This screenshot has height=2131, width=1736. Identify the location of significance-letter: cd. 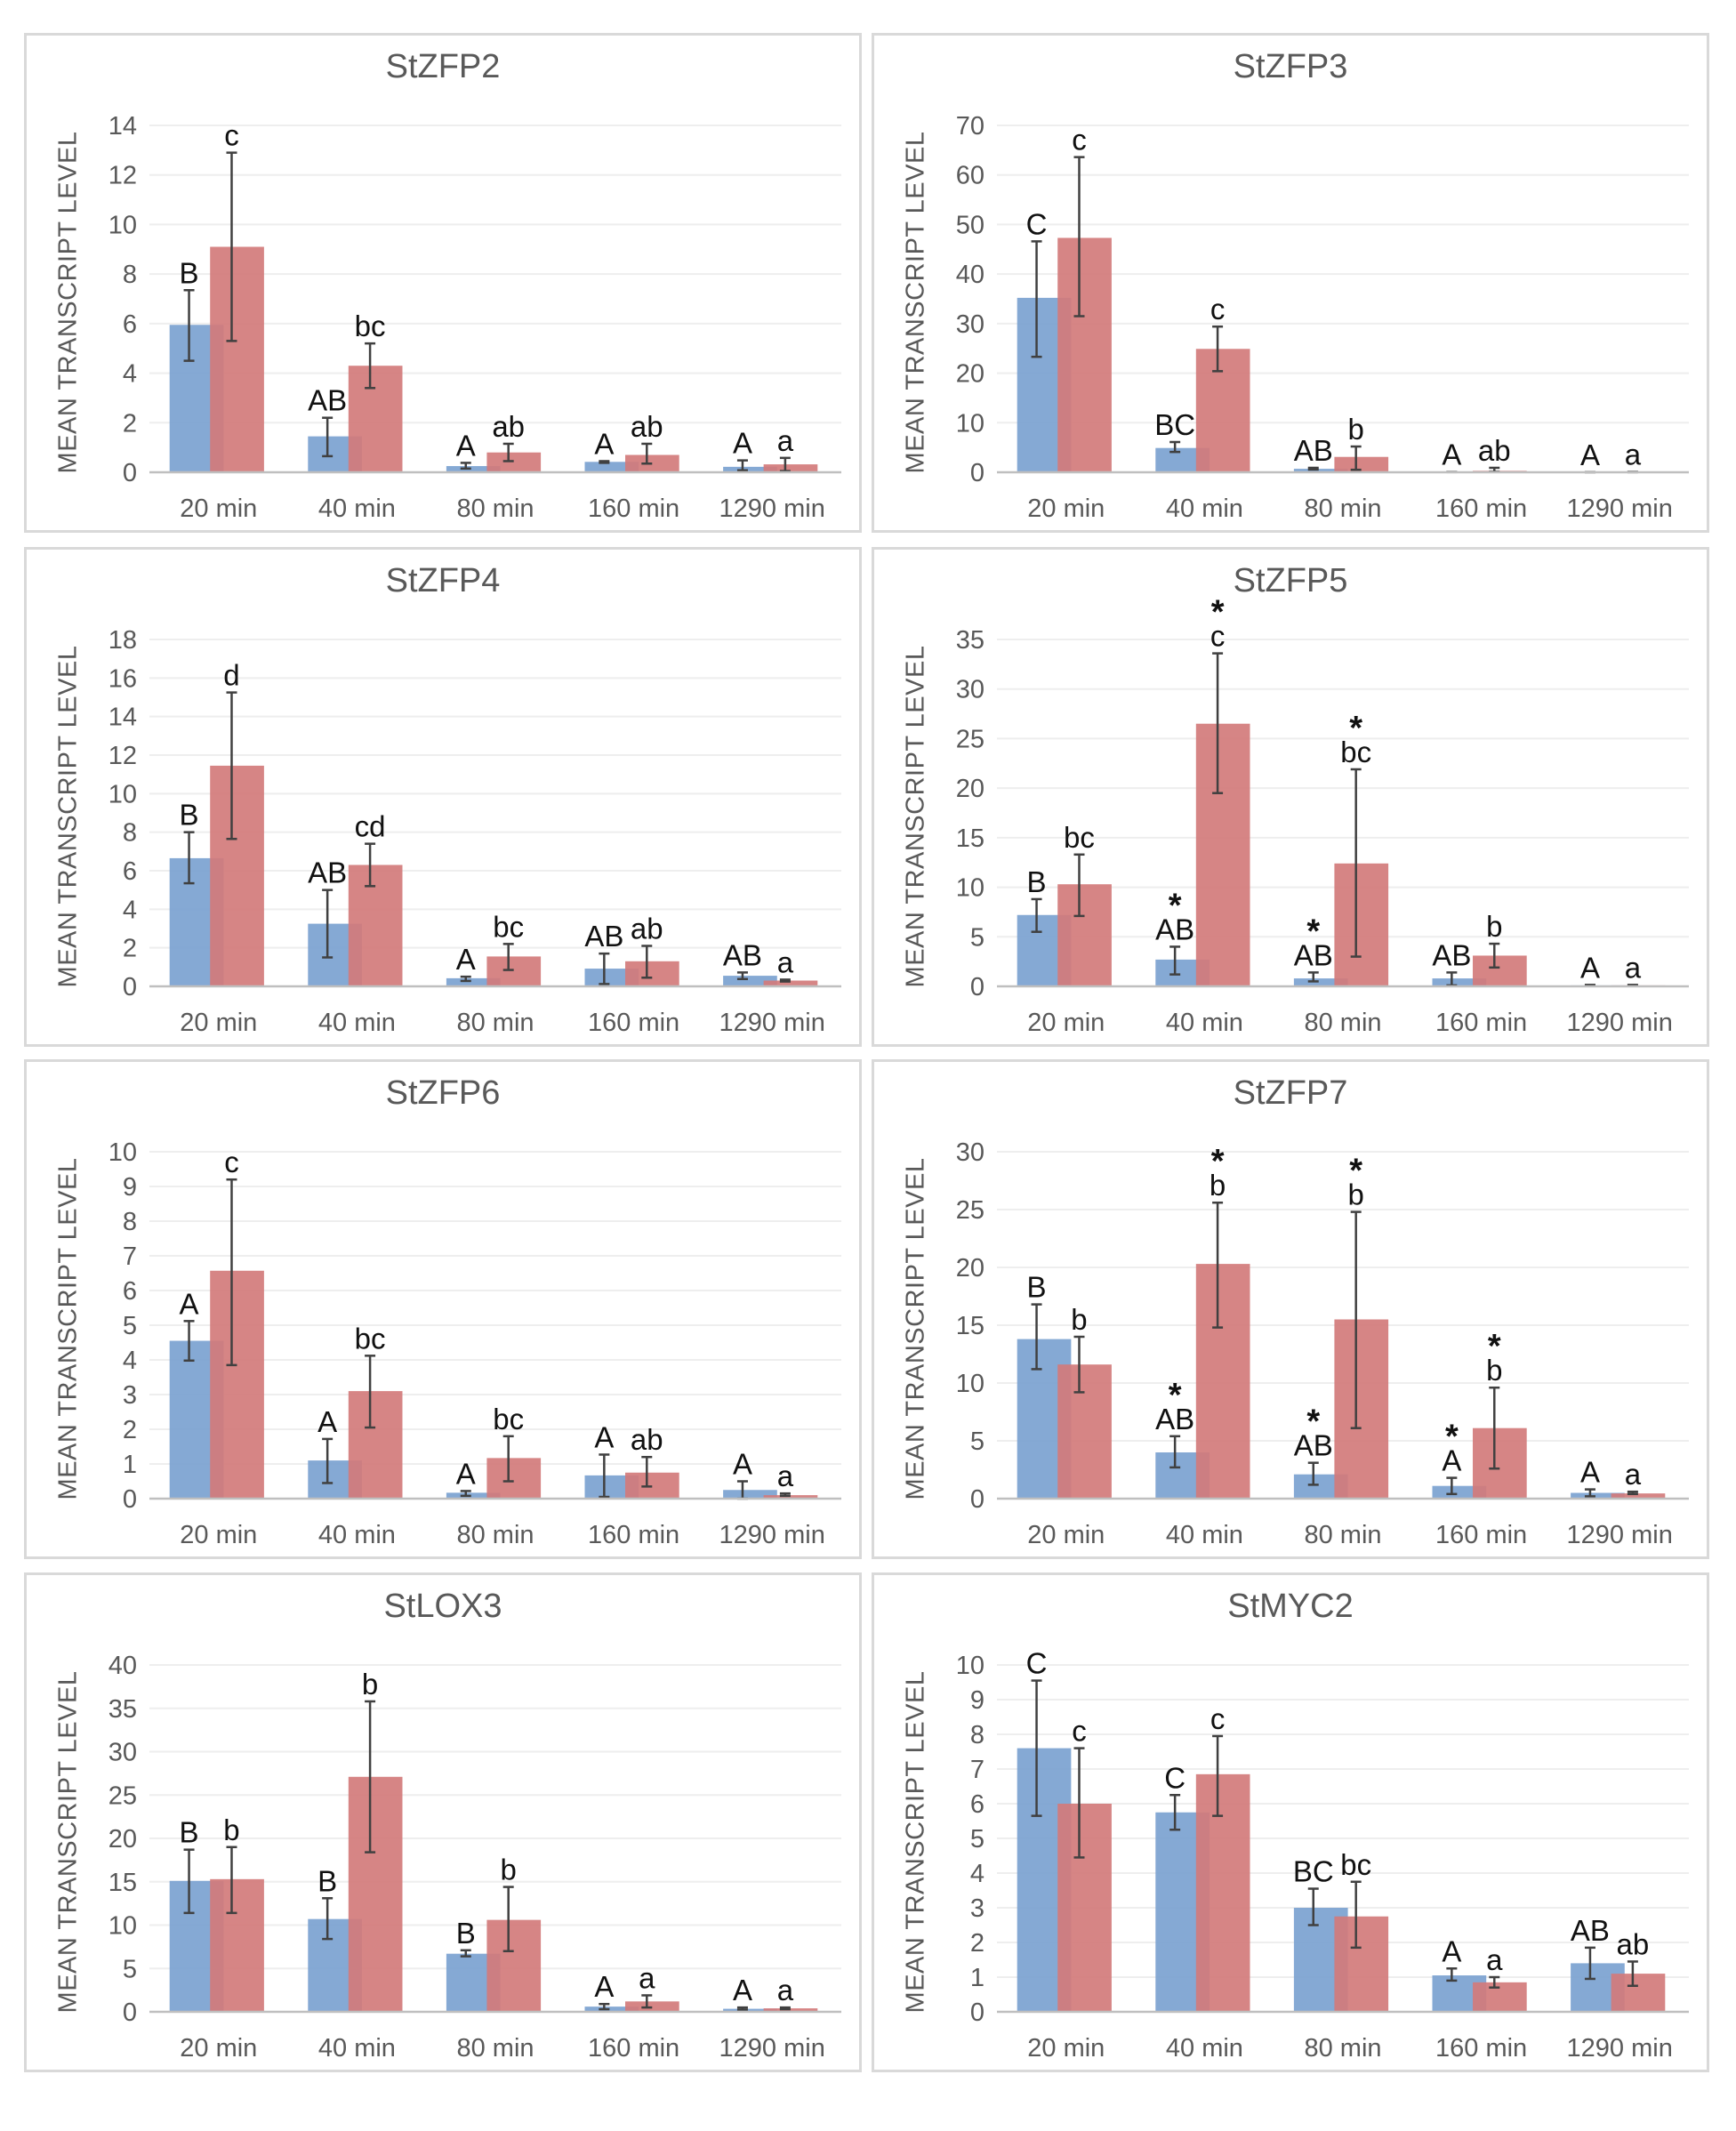
(370, 826).